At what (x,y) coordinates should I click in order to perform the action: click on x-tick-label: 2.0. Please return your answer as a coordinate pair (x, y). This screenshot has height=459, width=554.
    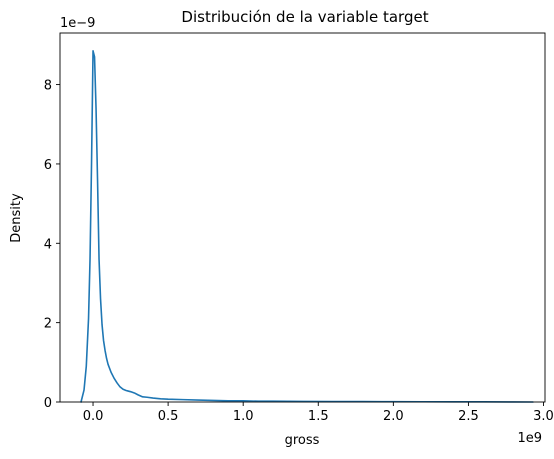
    Looking at the image, I should click on (393, 416).